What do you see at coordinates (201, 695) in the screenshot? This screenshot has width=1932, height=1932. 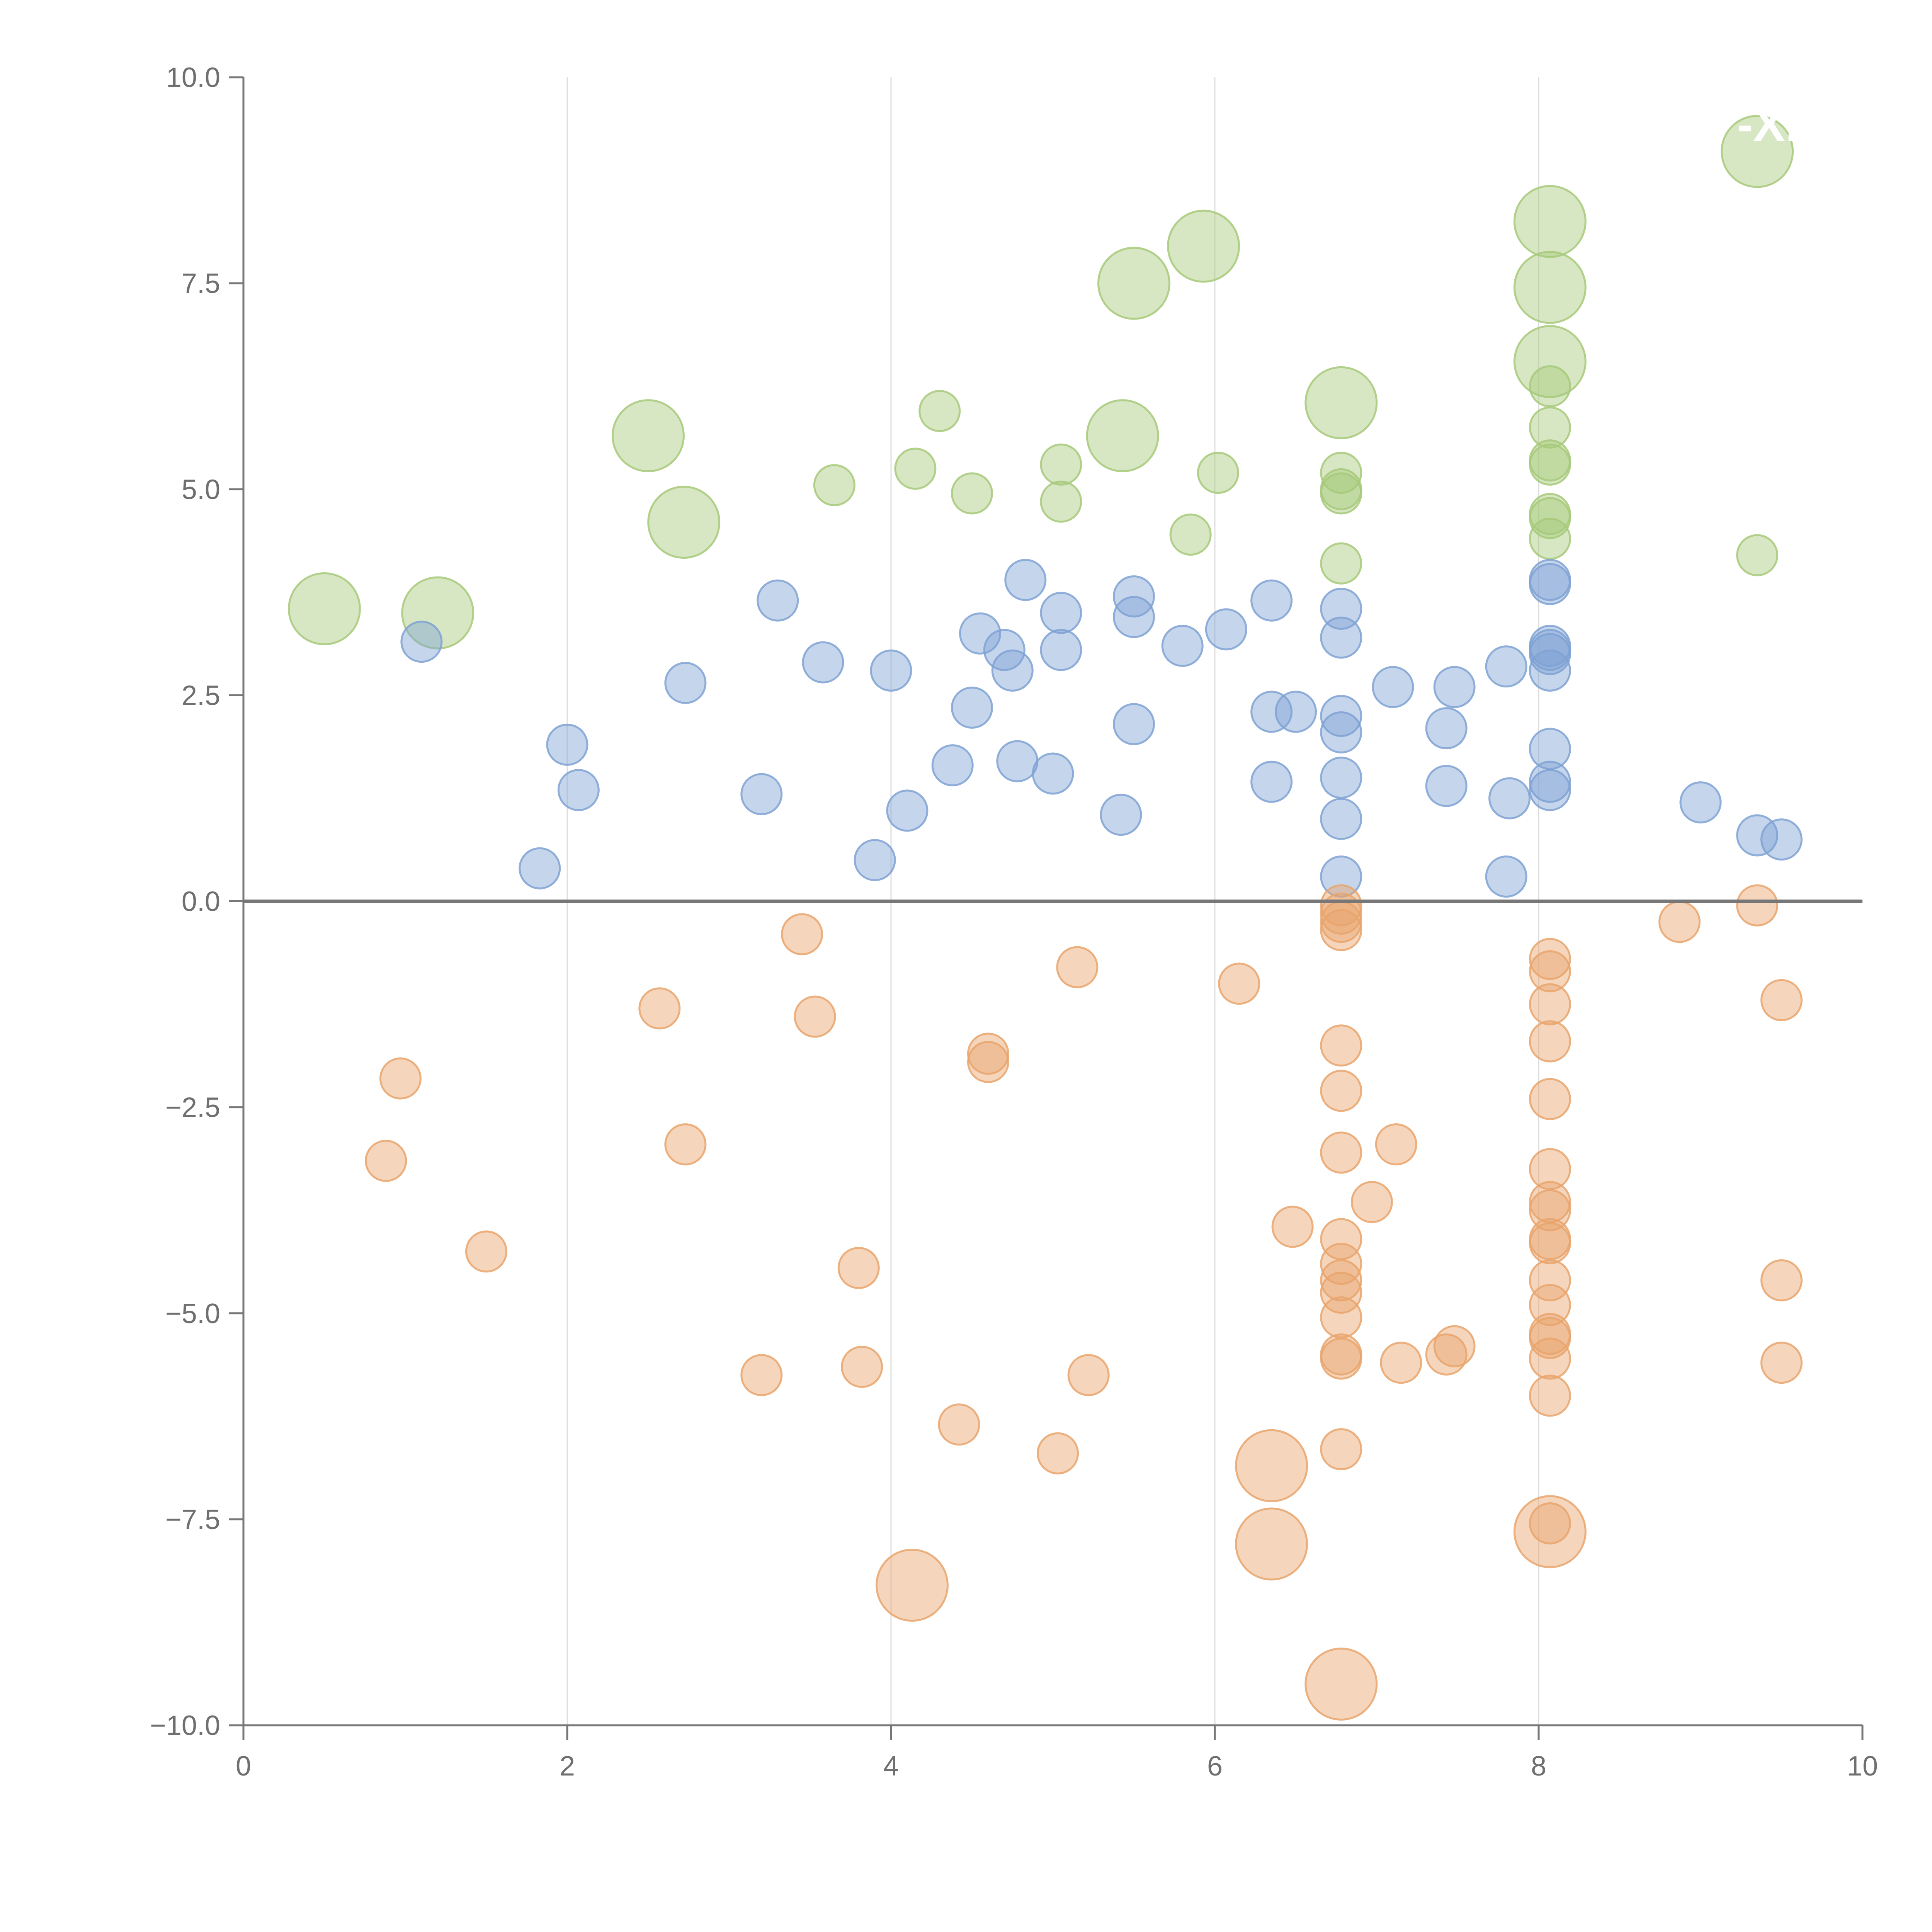 I see `y-tick-label-5: 2.5` at bounding box center [201, 695].